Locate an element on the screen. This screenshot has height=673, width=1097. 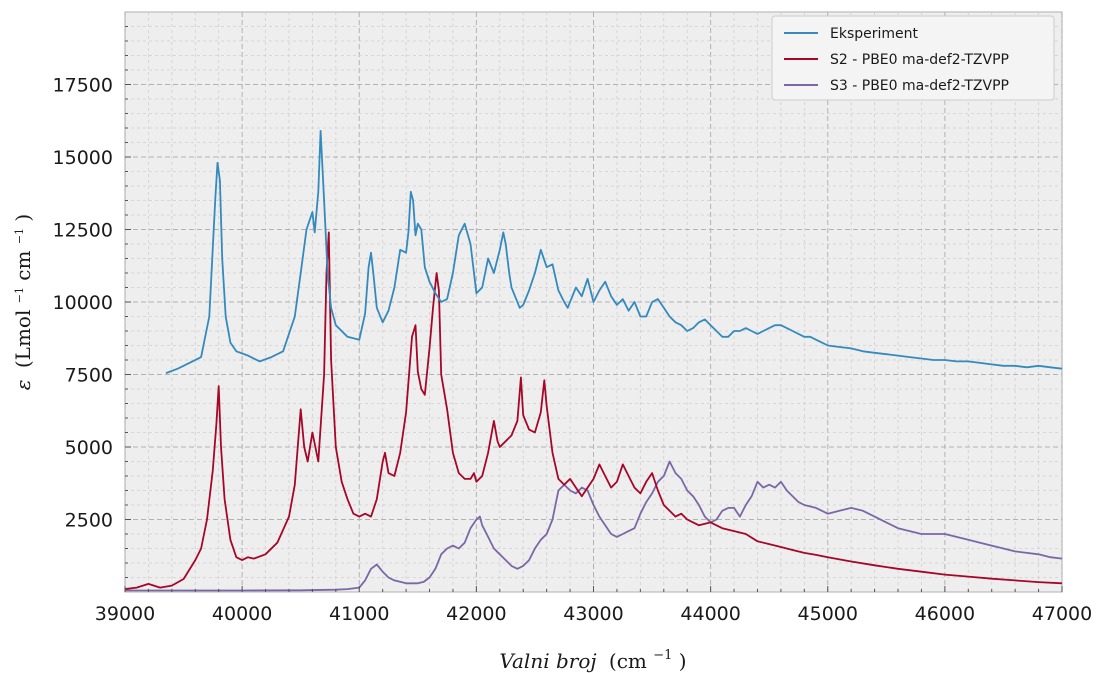
y-tick-label: 15000 is located at coordinates (83, 158).